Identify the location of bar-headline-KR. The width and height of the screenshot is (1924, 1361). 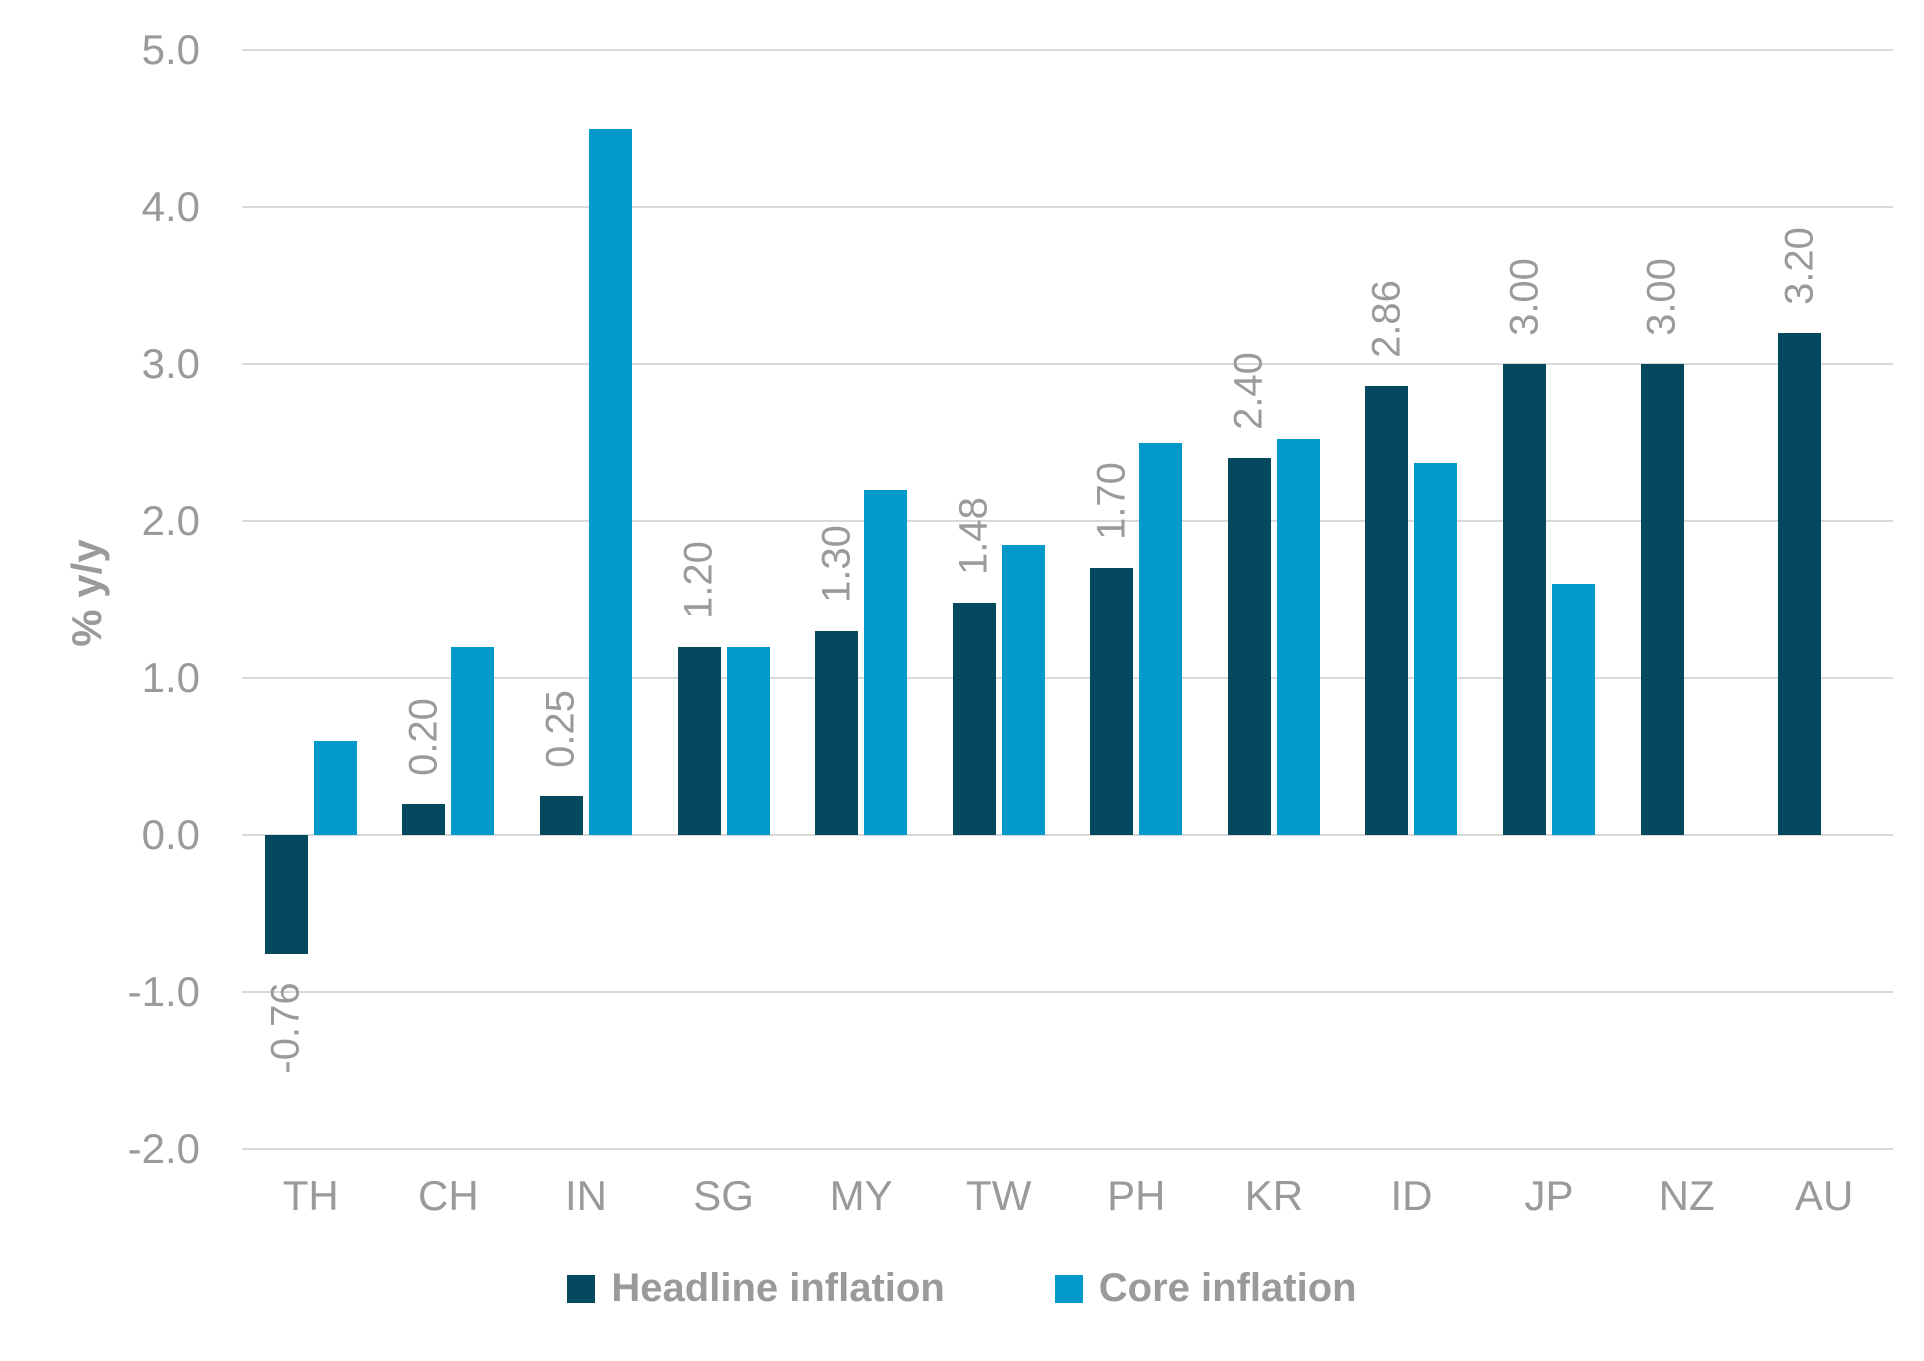
(1249, 646).